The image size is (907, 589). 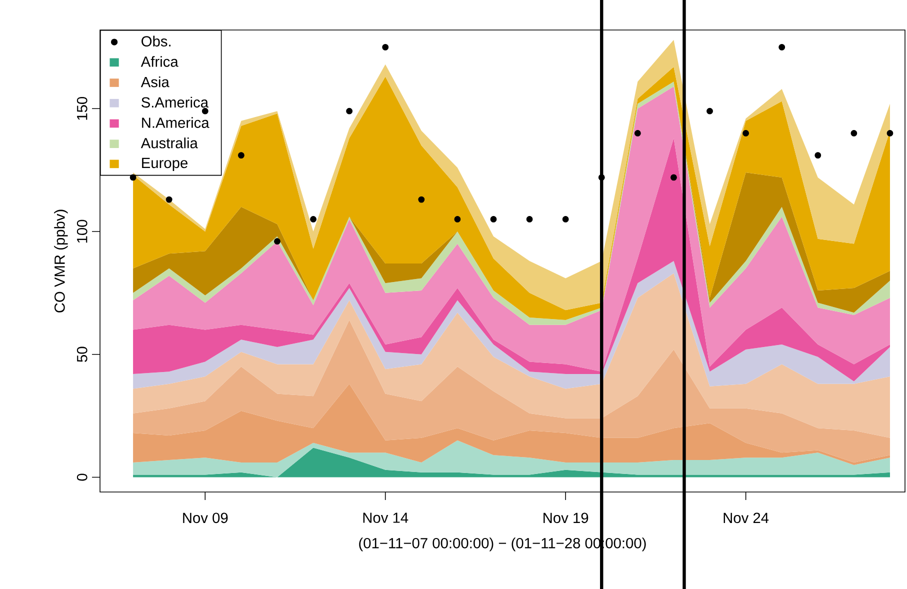 I want to click on y-tick-label: 150, so click(x=82, y=108).